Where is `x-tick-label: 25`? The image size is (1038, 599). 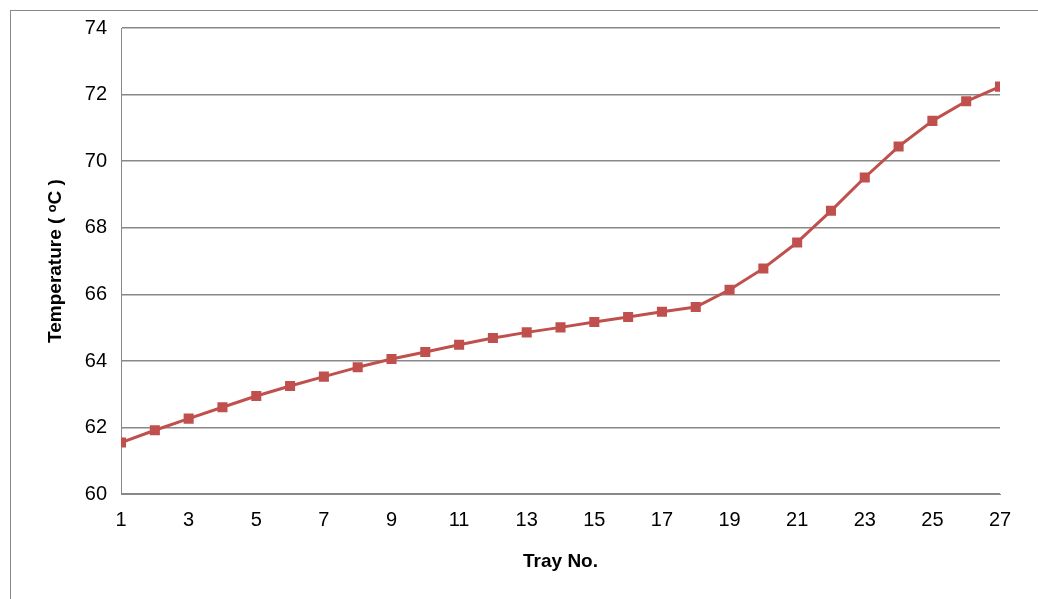 x-tick-label: 25 is located at coordinates (932, 518).